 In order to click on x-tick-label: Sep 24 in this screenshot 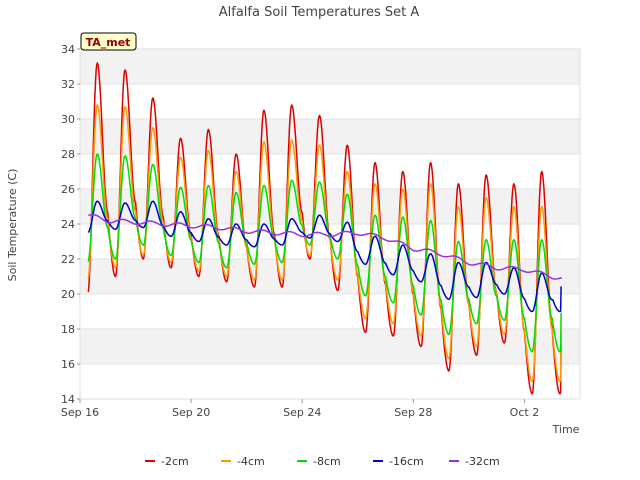, I will do `click(302, 412)`.